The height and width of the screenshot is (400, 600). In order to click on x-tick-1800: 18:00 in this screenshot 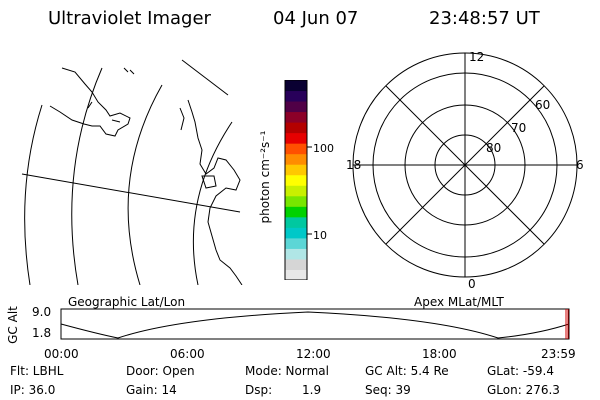, I will do `click(439, 354)`.